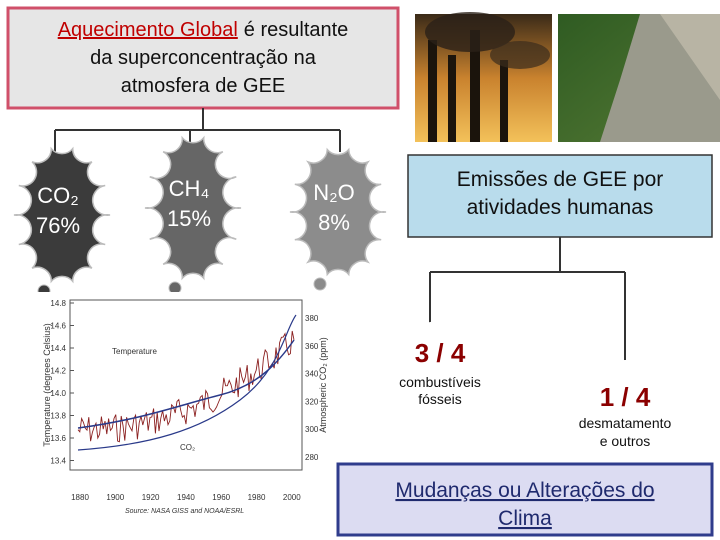 Image resolution: width=720 pixels, height=540 pixels. What do you see at coordinates (58, 438) in the screenshot?
I see `y-tick-label: 13.6` at bounding box center [58, 438].